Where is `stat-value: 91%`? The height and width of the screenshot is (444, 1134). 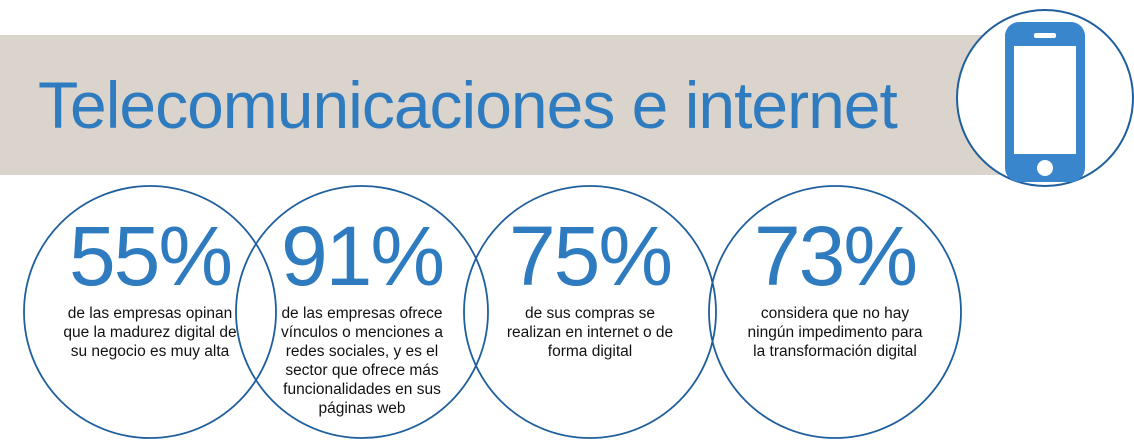
stat-value: 91% is located at coordinates (362, 256).